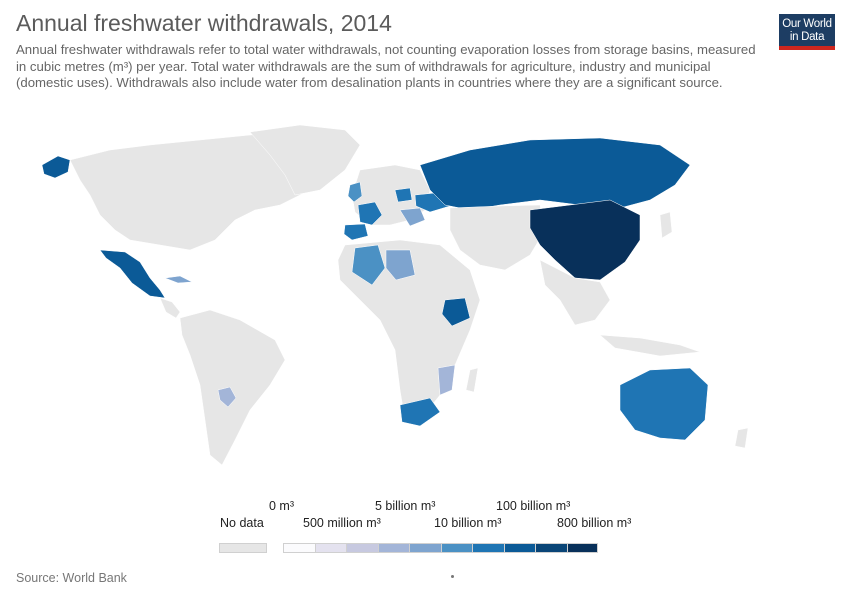  Describe the element at coordinates (664, 404) in the screenshot. I see `country-australia` at that location.